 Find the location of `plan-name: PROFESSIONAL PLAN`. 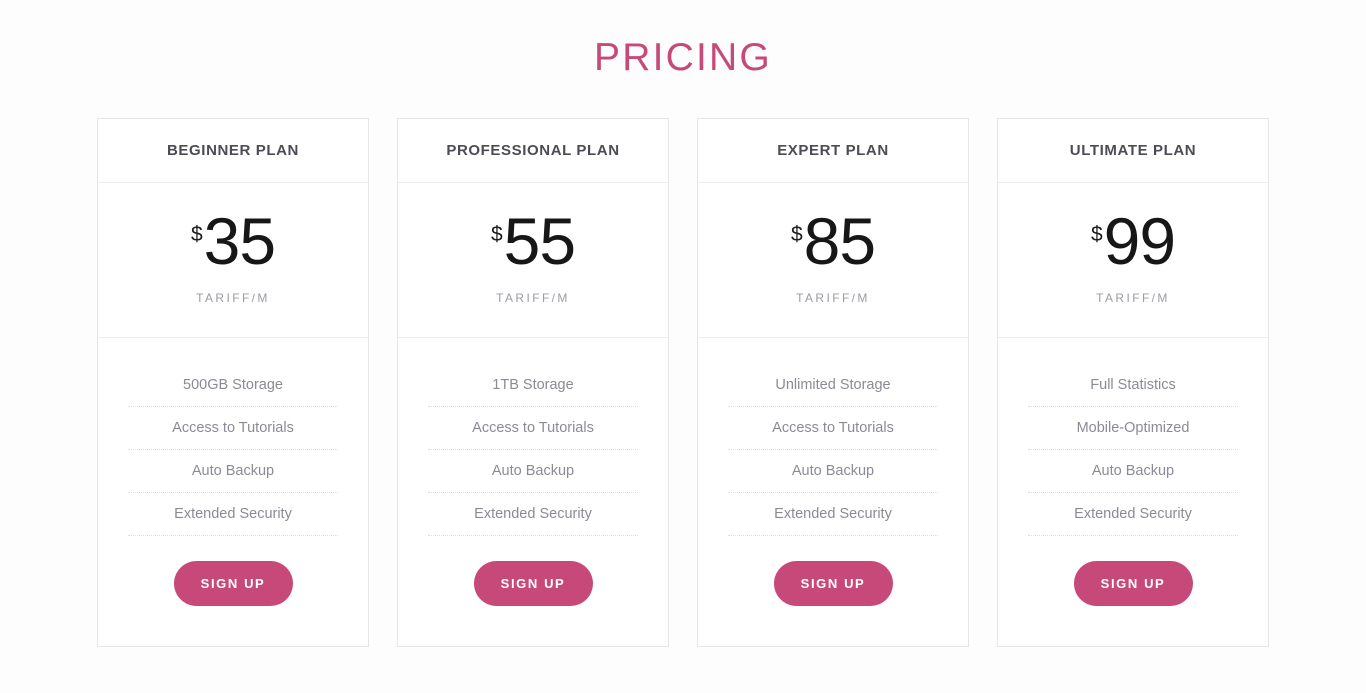

plan-name: PROFESSIONAL PLAN is located at coordinates (533, 150).